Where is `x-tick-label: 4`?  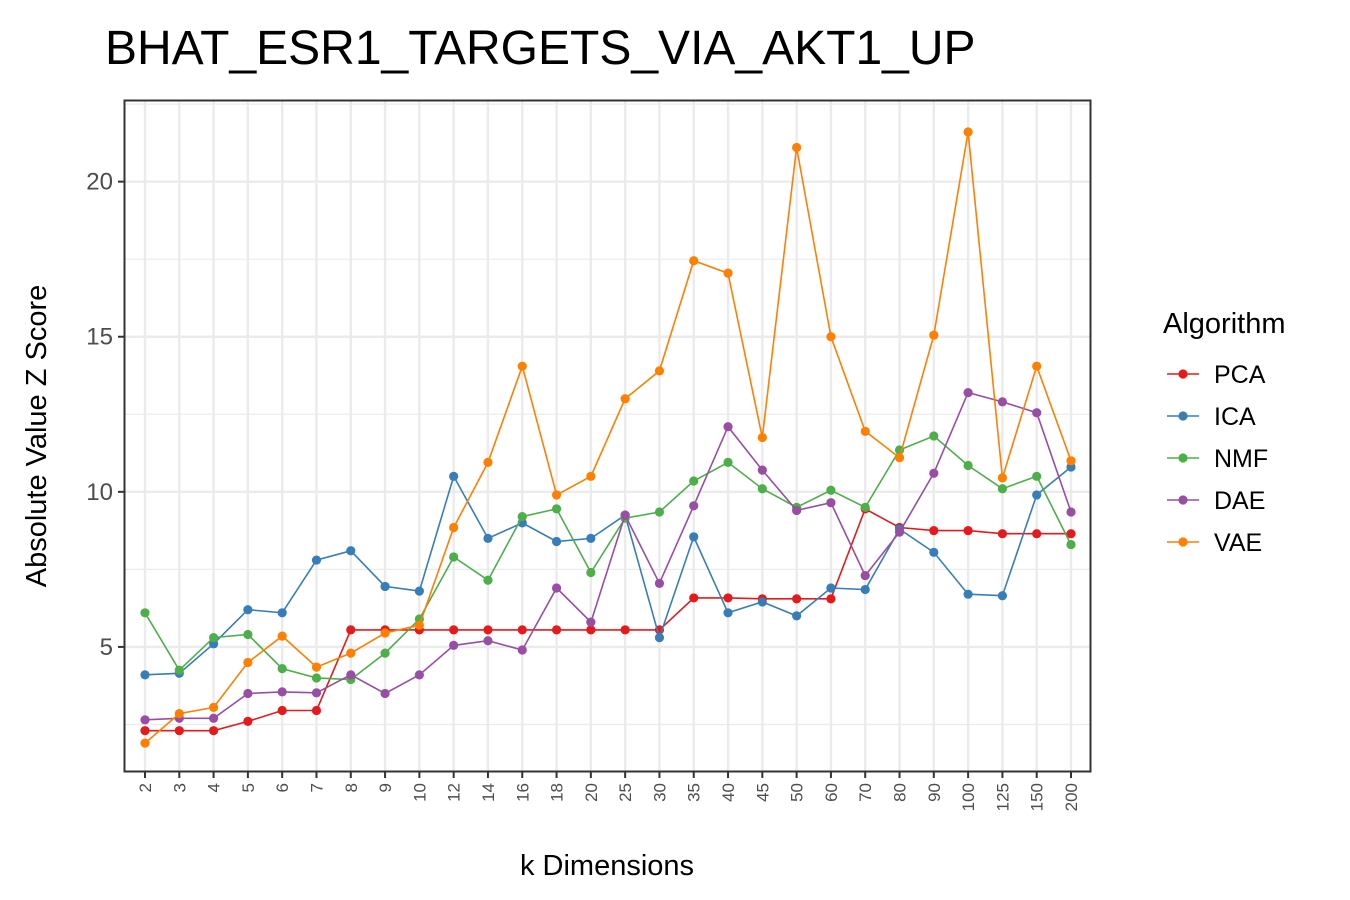 x-tick-label: 4 is located at coordinates (214, 787).